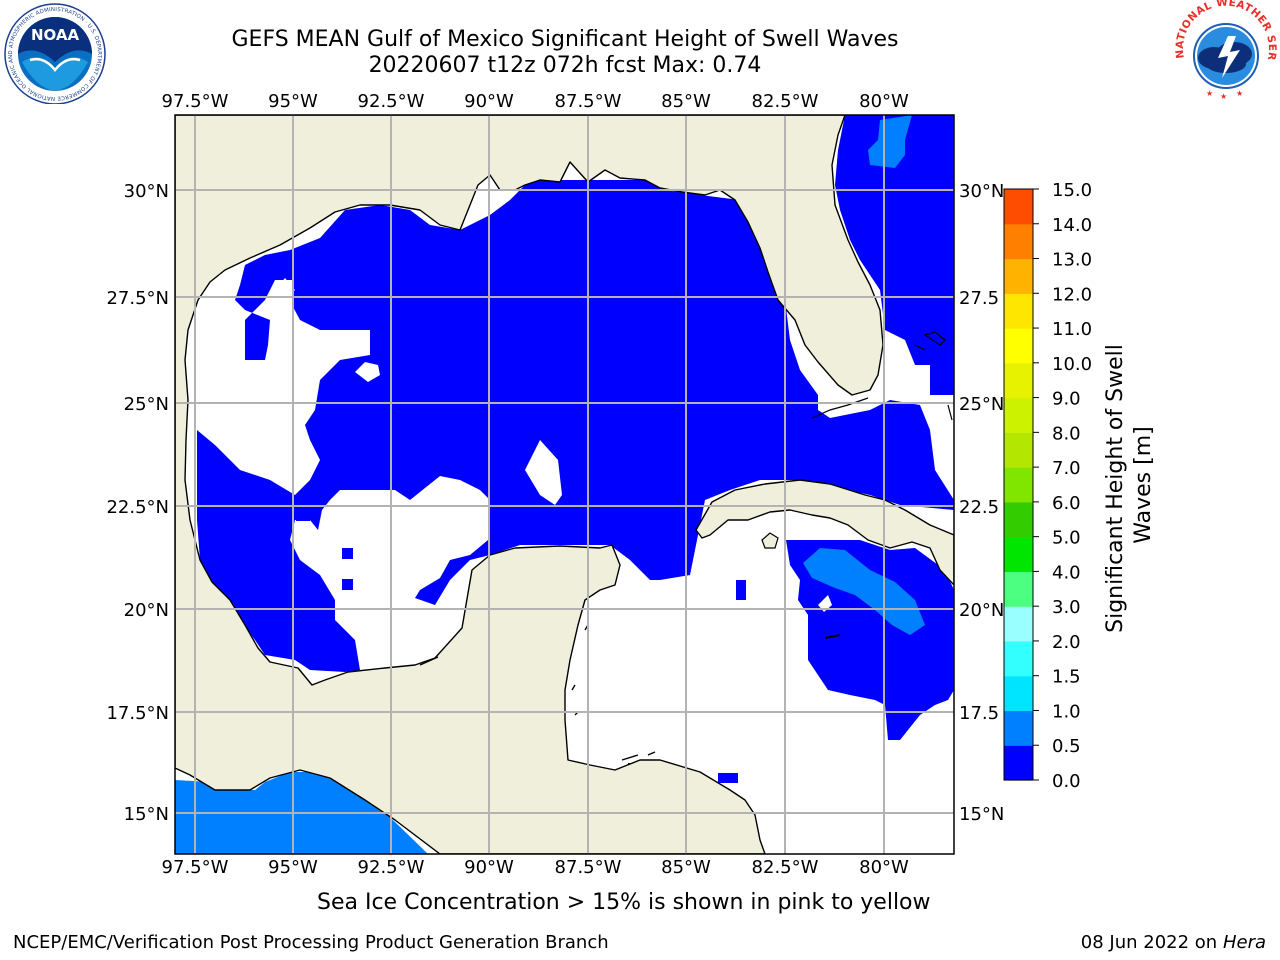  Describe the element at coordinates (1129, 485) in the screenshot. I see `colorbar-label: Significant Height of Swell Waves [m]` at that location.